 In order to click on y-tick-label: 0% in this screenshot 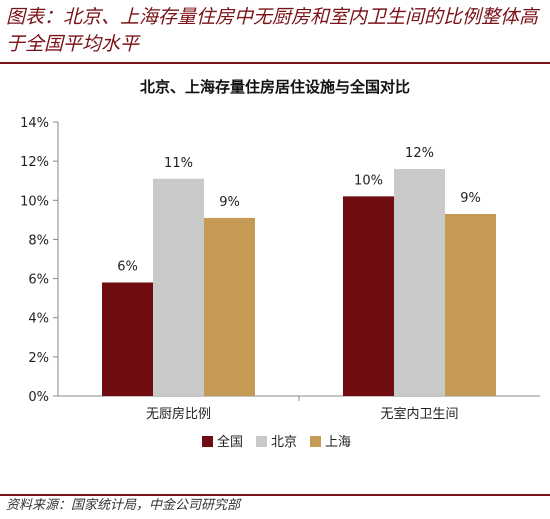, I will do `click(38, 397)`.